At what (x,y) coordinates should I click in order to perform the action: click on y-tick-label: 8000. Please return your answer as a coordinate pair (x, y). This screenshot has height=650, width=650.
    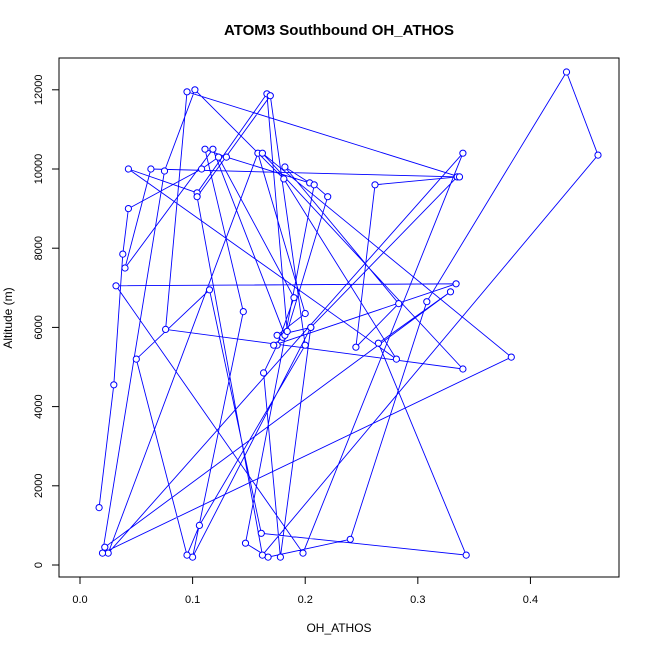
    Looking at the image, I should click on (39, 248).